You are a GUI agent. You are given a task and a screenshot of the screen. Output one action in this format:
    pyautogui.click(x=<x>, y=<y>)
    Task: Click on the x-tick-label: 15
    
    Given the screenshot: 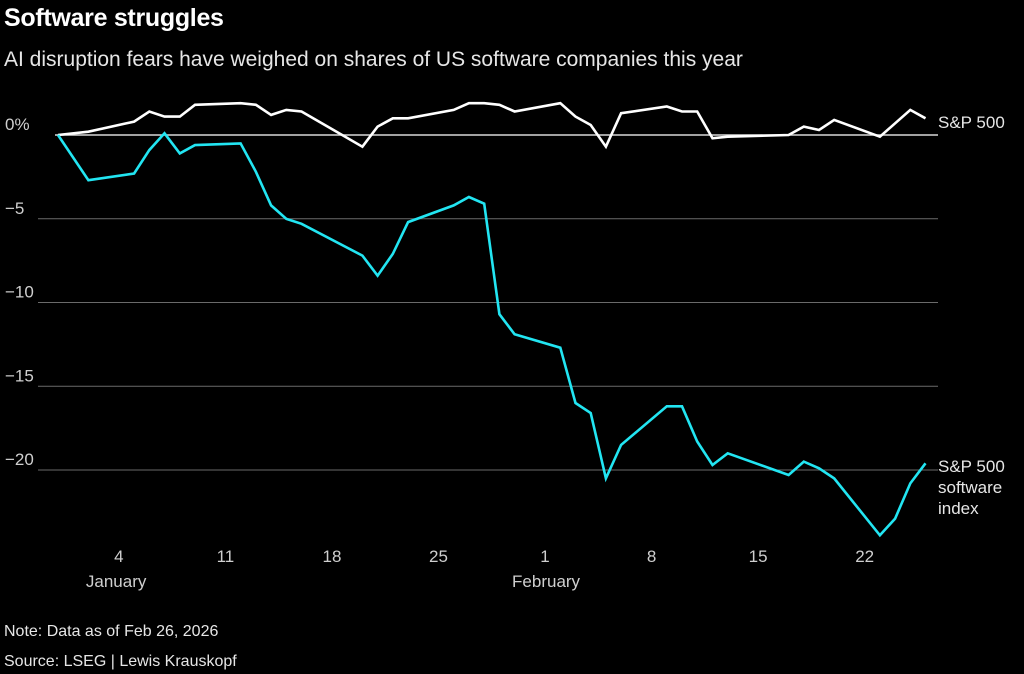 What is the action you would take?
    pyautogui.click(x=758, y=556)
    